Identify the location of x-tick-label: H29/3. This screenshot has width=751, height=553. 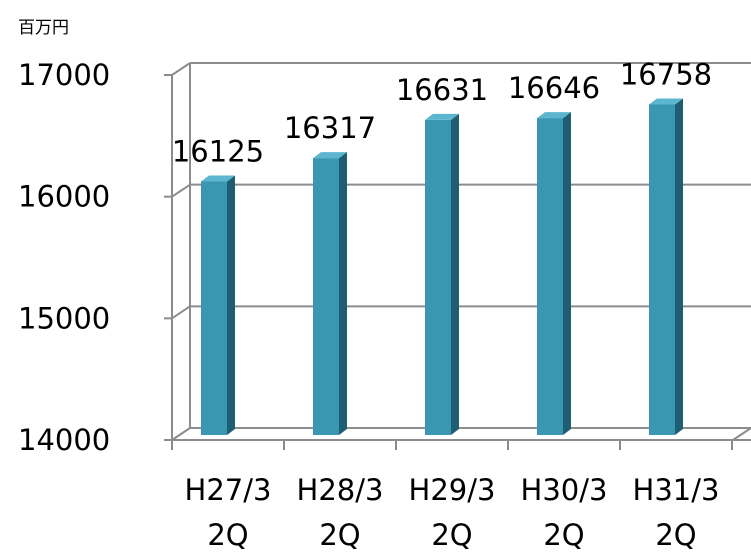
(452, 490).